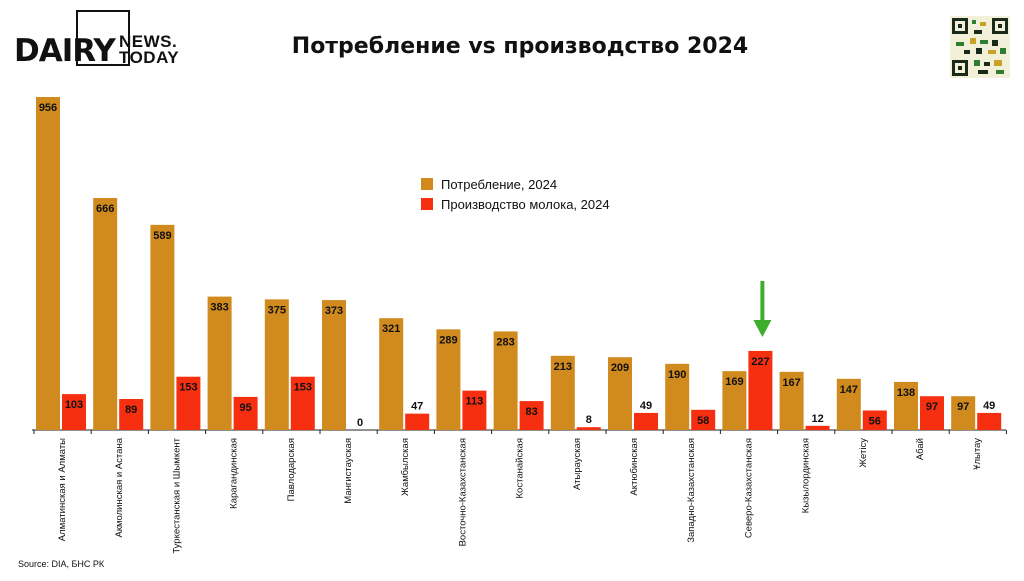 The height and width of the screenshot is (581, 1024). What do you see at coordinates (634, 467) in the screenshot?
I see `x-tick-label: Актюбинская` at bounding box center [634, 467].